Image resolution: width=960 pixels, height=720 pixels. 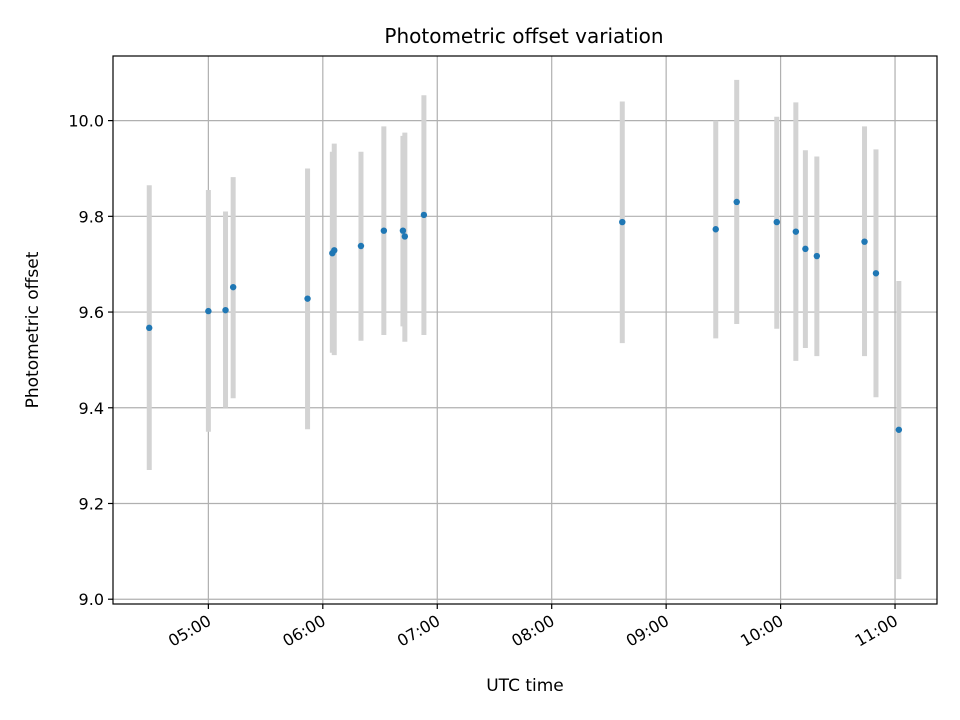 What do you see at coordinates (876, 631) in the screenshot?
I see `x-tick-label: 11:00` at bounding box center [876, 631].